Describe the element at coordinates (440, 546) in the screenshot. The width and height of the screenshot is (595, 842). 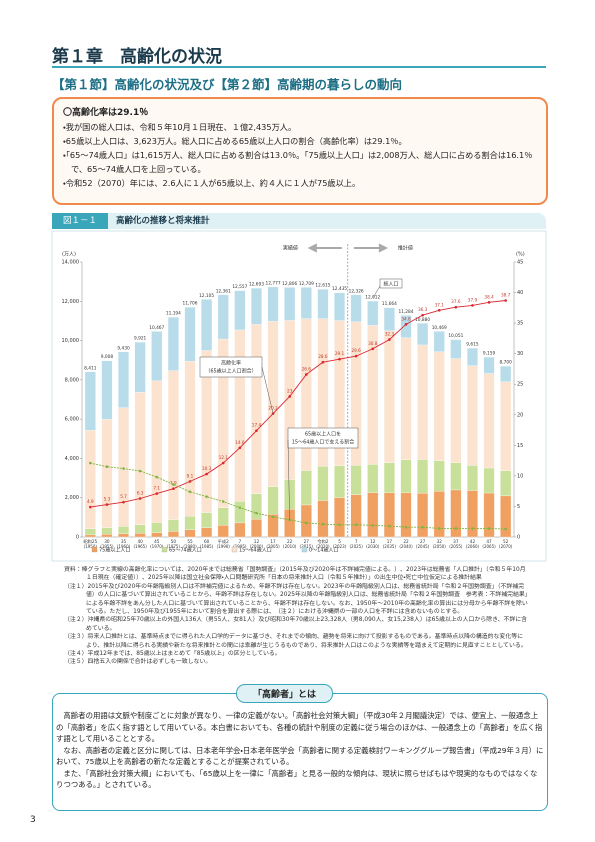
I see `x-tick-year: (2050)` at that location.